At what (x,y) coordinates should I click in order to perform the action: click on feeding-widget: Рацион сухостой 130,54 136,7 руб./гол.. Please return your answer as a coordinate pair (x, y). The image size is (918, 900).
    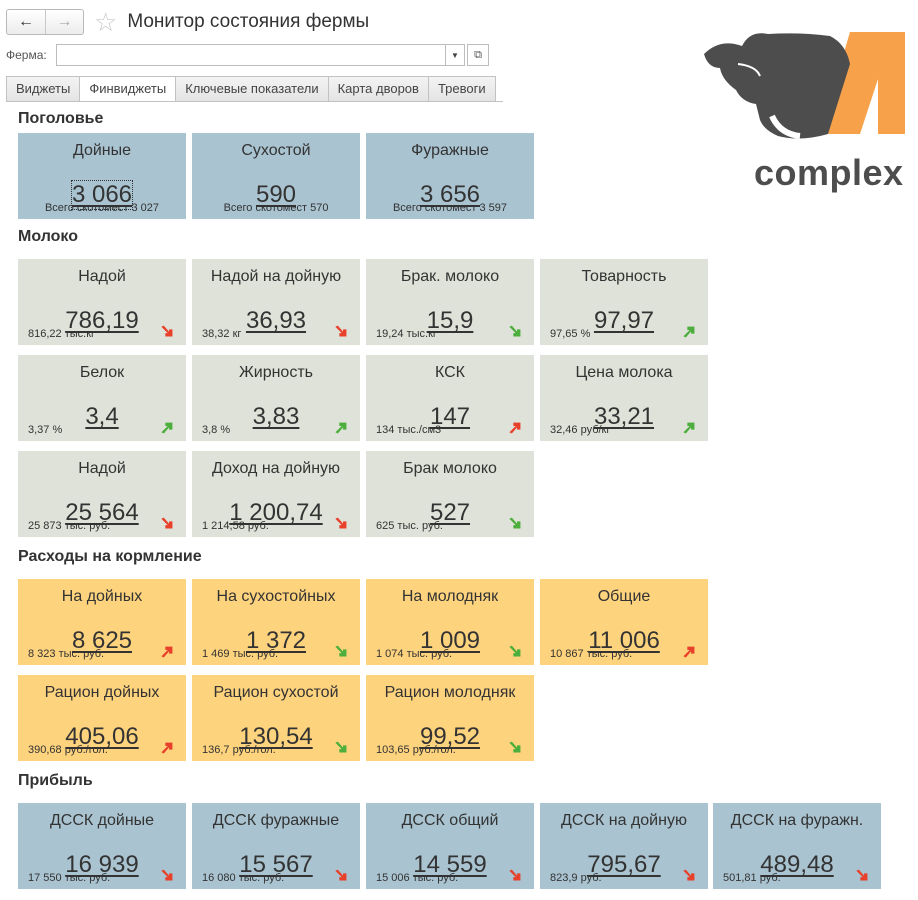
    Looking at the image, I should click on (276, 718).